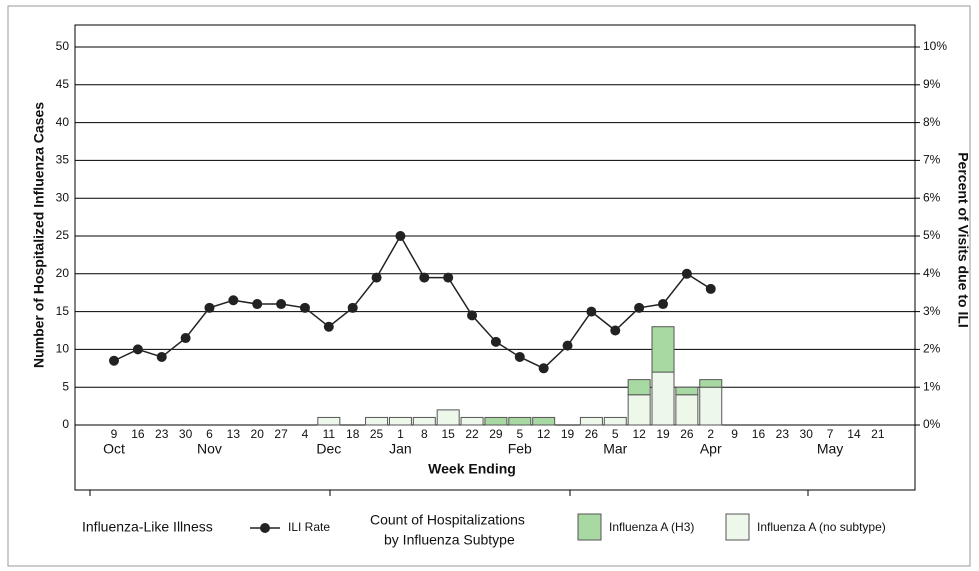 The width and height of the screenshot is (979, 571). I want to click on y2-tick-label: 4%, so click(932, 273).